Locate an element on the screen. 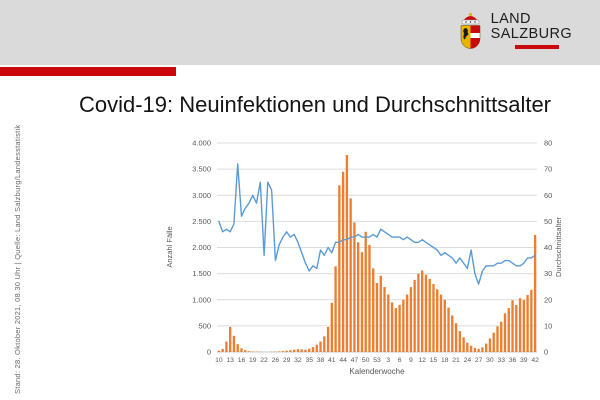  right-axis-title: Durchschnittsalter is located at coordinates (558, 246).